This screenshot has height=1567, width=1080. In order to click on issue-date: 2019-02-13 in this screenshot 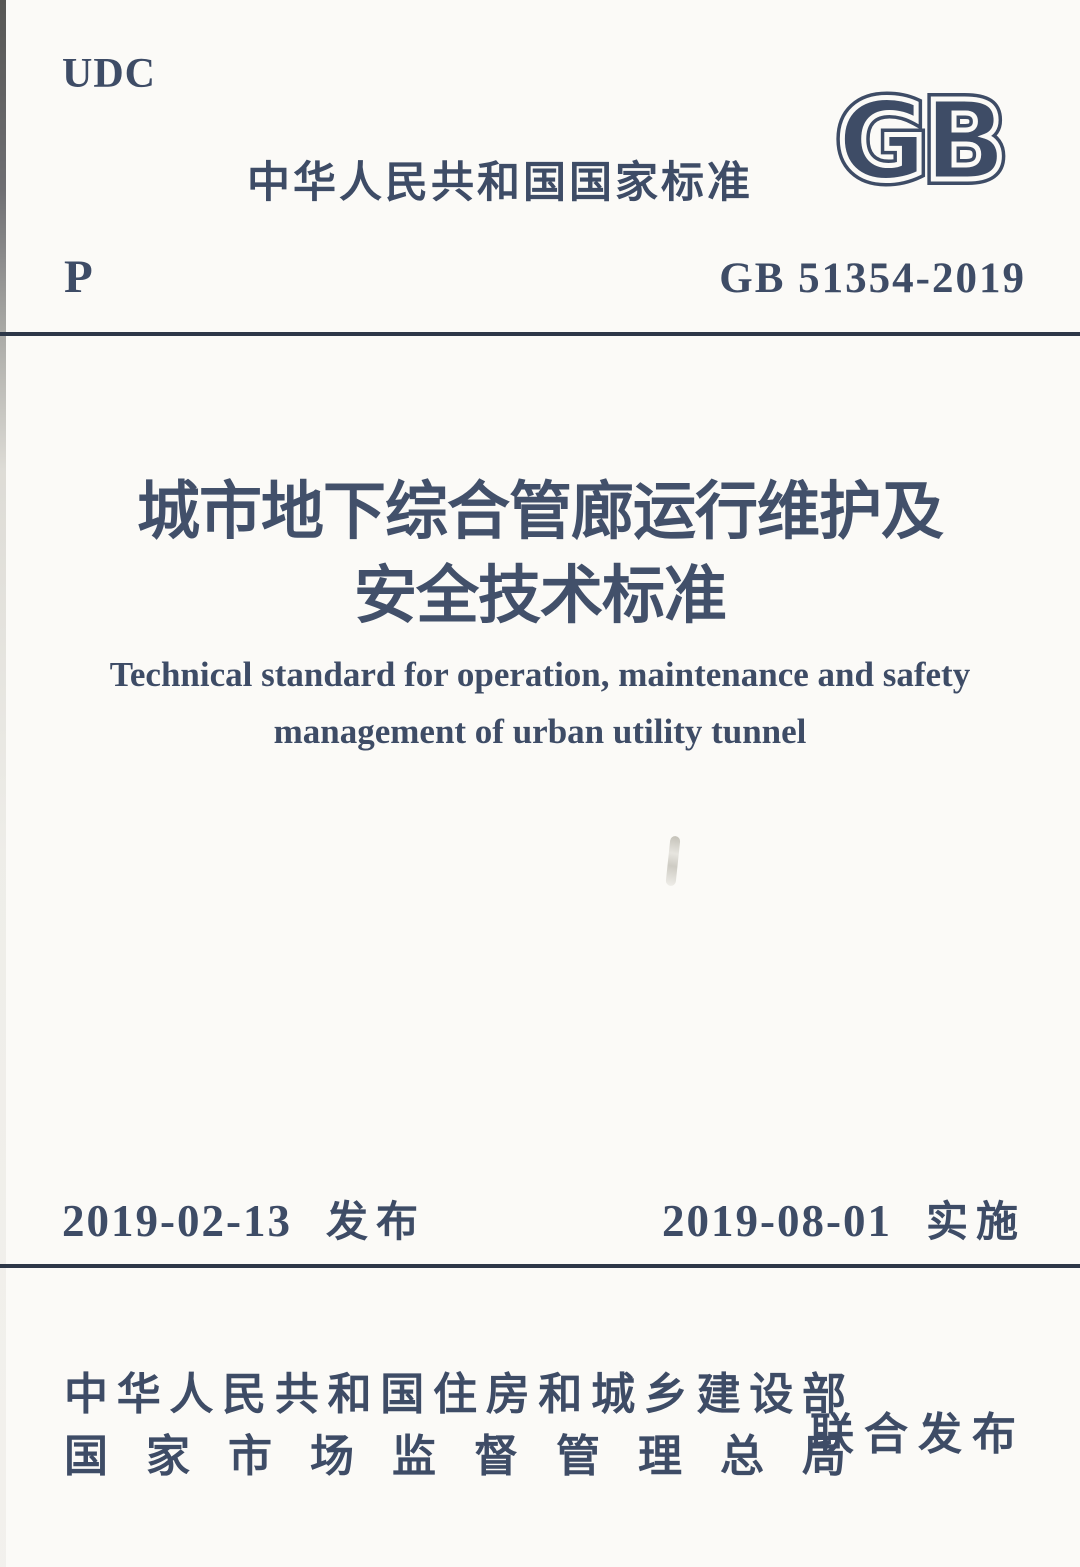, I will do `click(177, 1221)`.